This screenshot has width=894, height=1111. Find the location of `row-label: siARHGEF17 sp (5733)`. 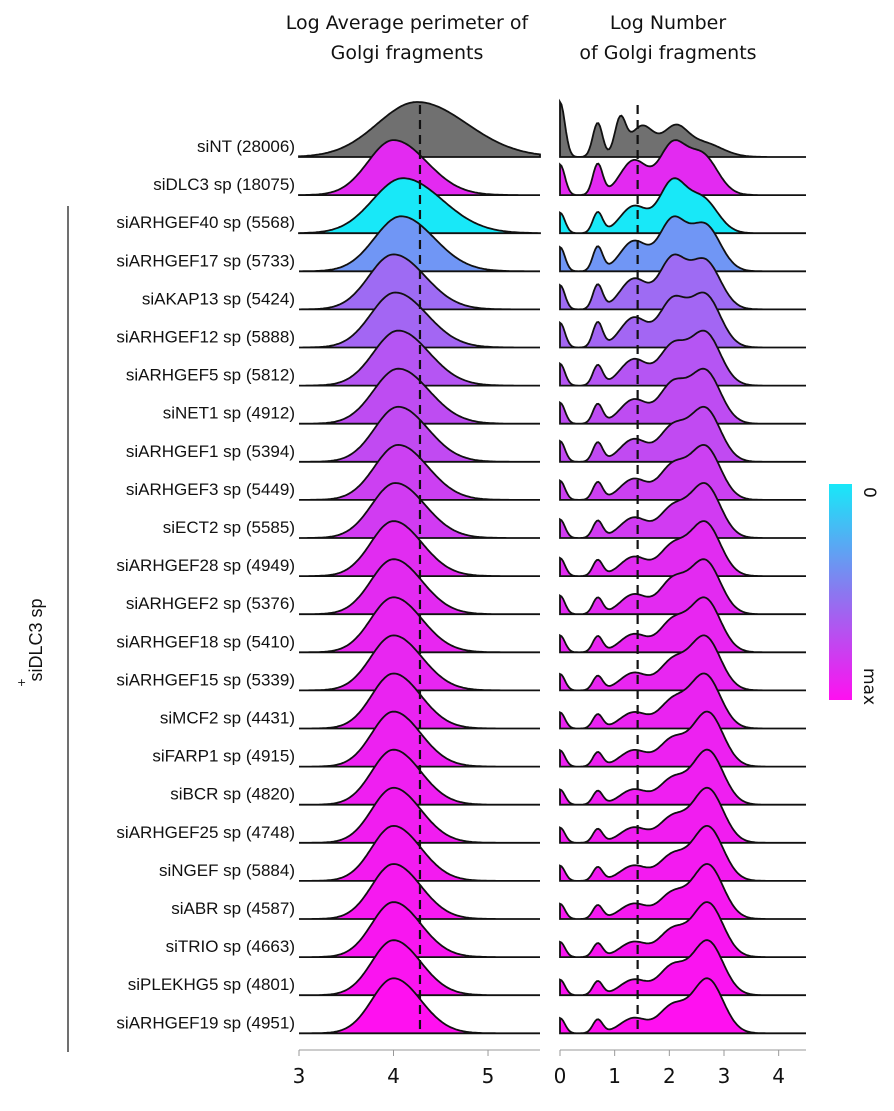

row-label: siARHGEF17 sp (5733) is located at coordinates (205, 260).